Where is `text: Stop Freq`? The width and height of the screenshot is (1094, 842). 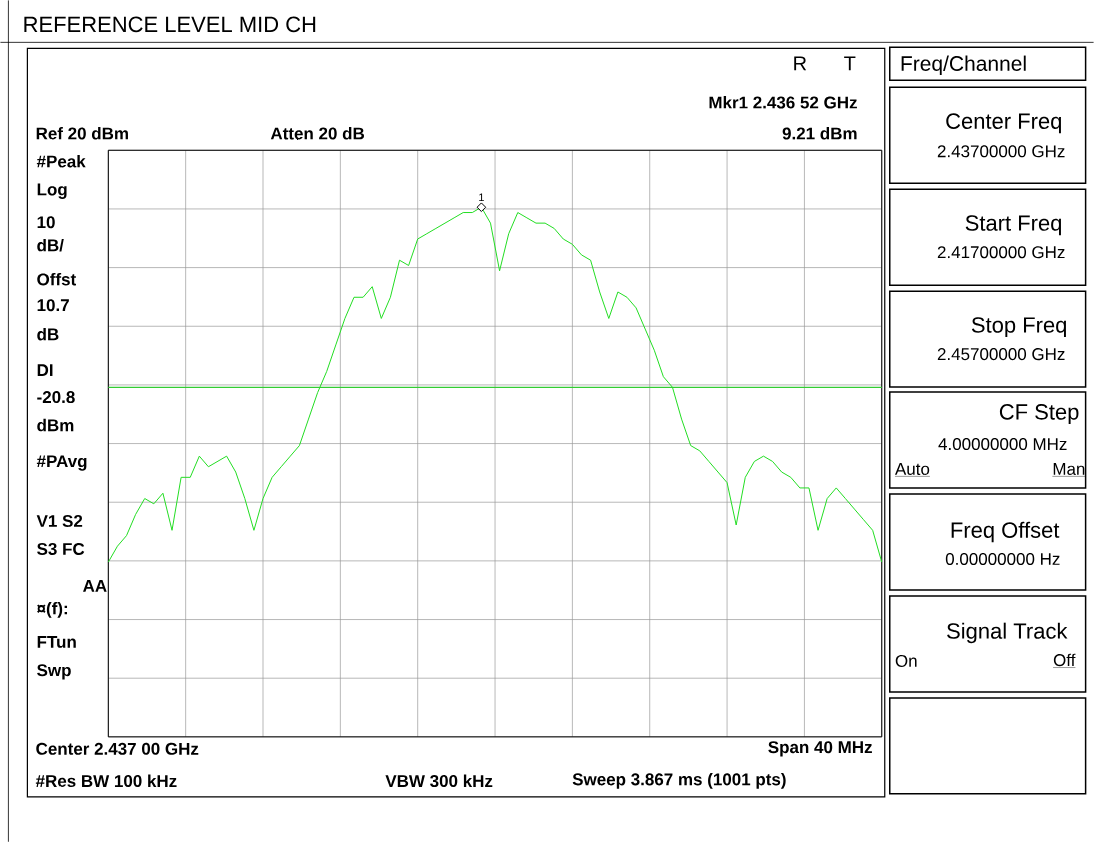 text: Stop Freq is located at coordinates (1019, 327).